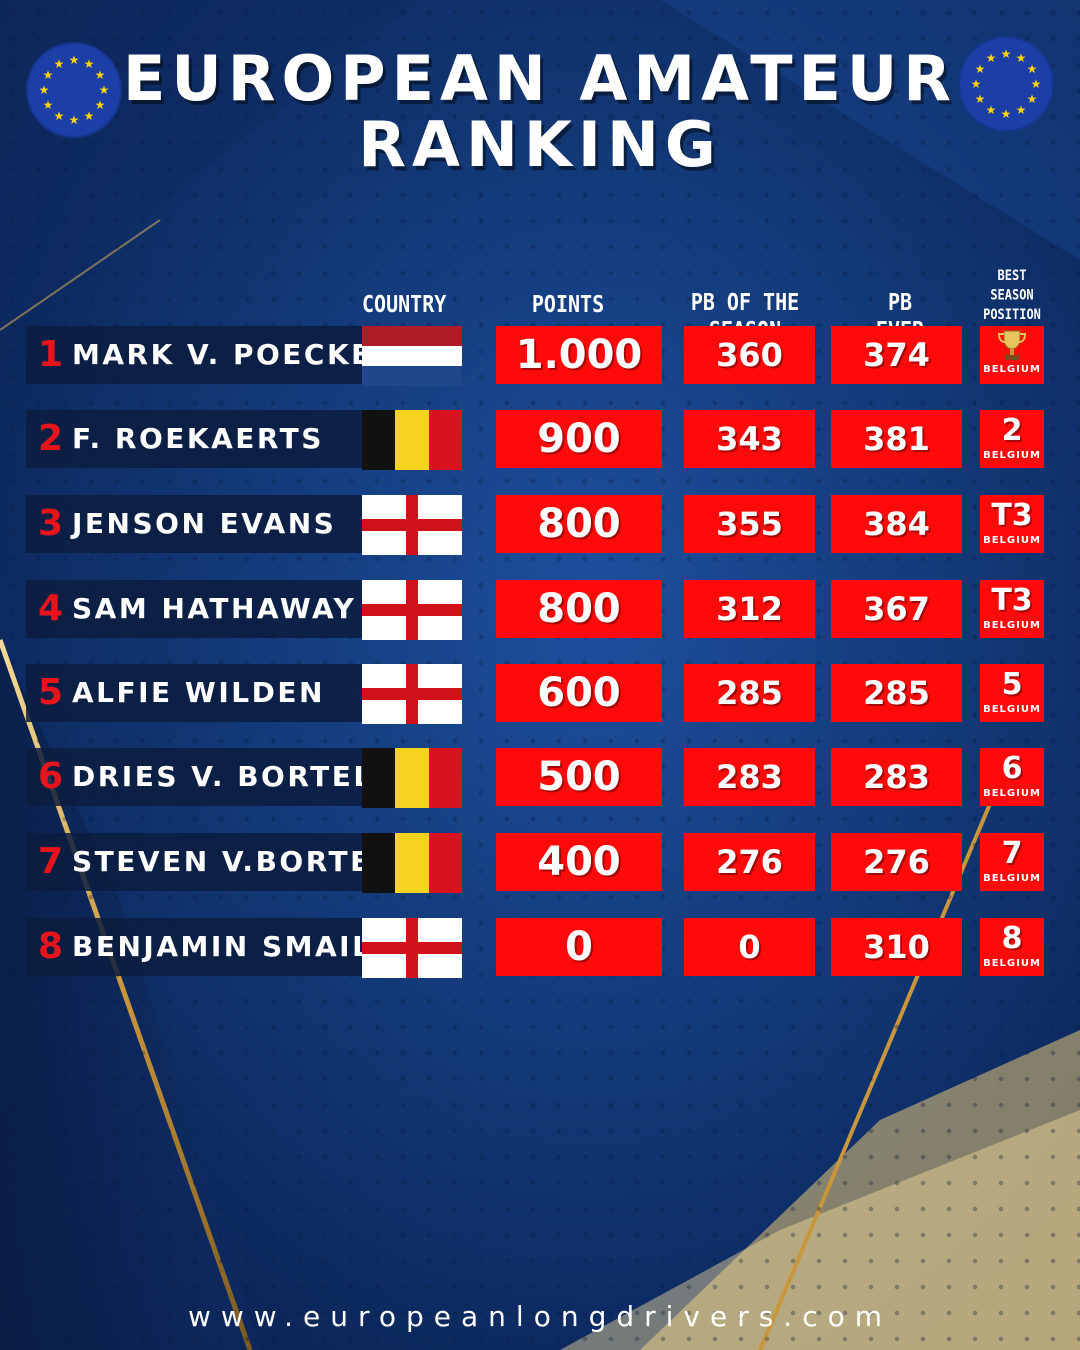 Image resolution: width=1080 pixels, height=1350 pixels. What do you see at coordinates (896, 693) in the screenshot?
I see `pb-ever-cell: 285` at bounding box center [896, 693].